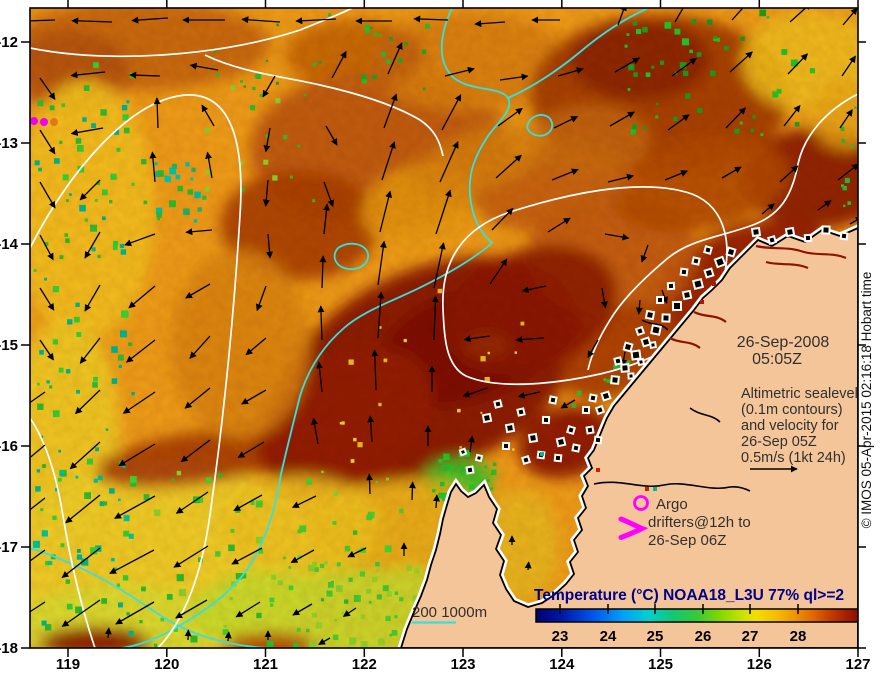 Image resolution: width=880 pixels, height=680 pixels. Describe the element at coordinates (655, 325) in the screenshot. I see `river-line` at that location.